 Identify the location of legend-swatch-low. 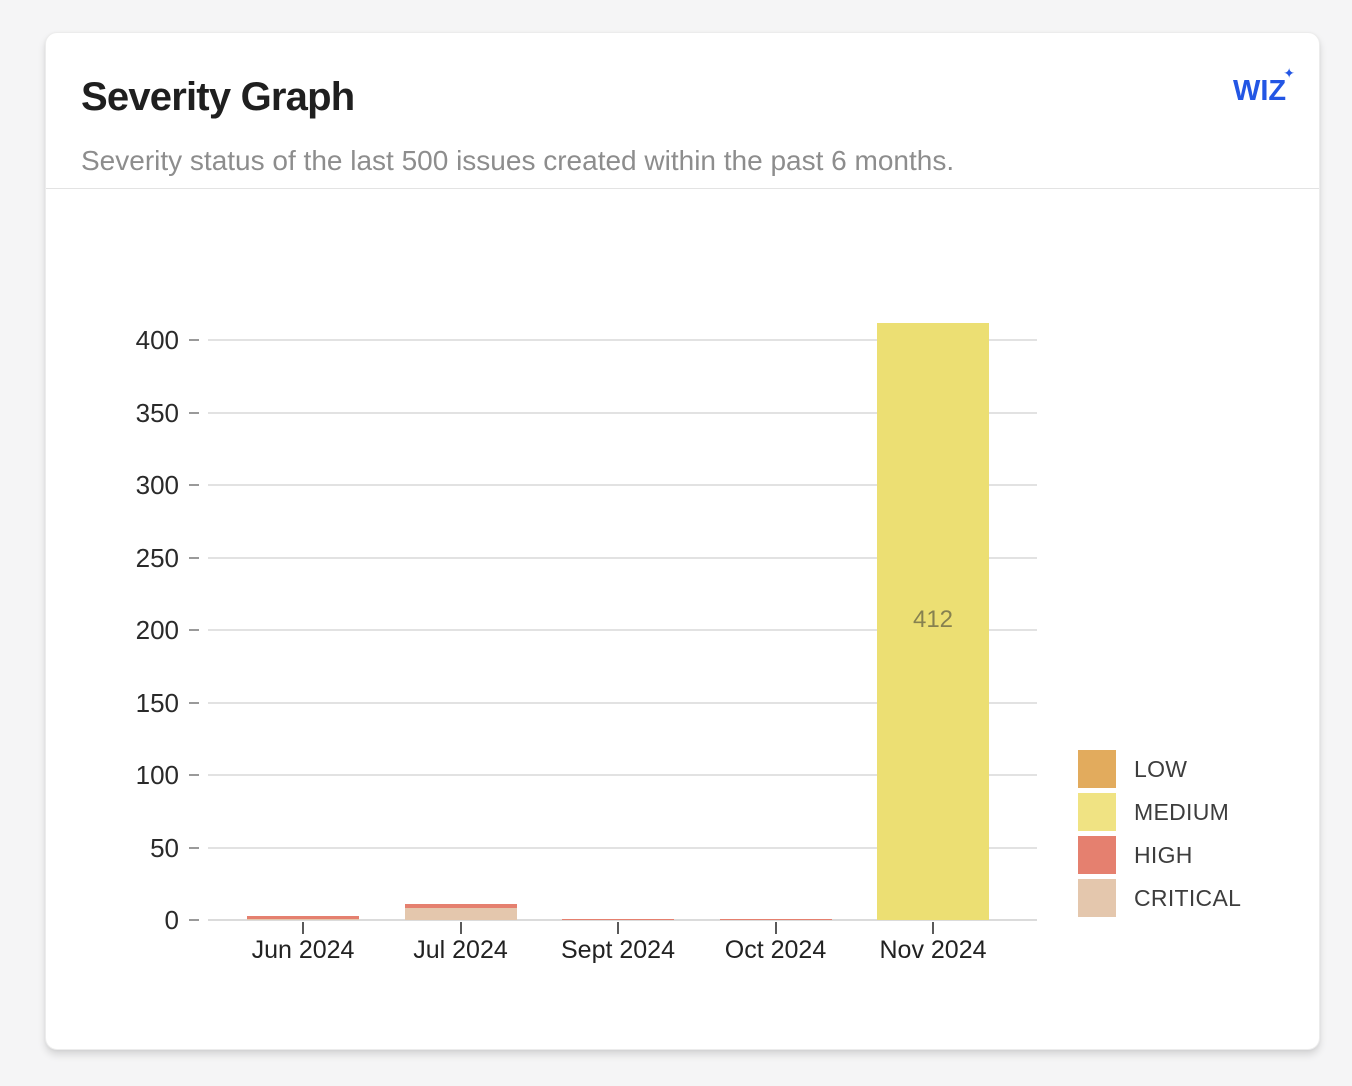
(1097, 769).